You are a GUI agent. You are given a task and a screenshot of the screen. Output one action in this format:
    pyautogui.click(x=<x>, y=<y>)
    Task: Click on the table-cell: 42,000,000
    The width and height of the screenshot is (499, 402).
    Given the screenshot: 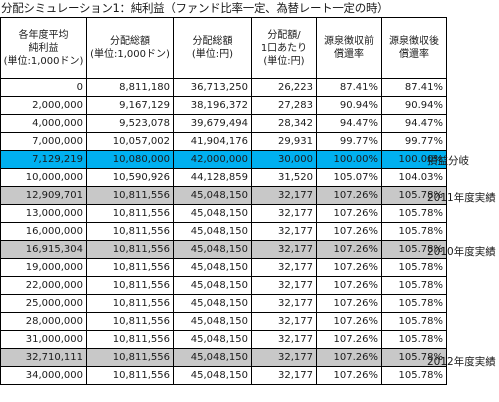 What is the action you would take?
    pyautogui.click(x=212, y=159)
    